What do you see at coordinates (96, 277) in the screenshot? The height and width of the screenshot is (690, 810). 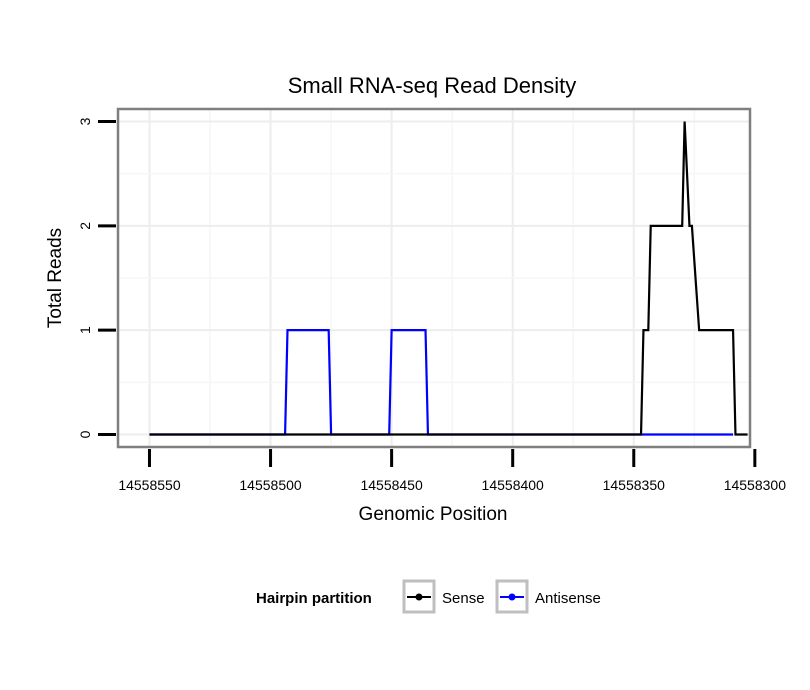 I see `y-axis: 0 1 2 3` at bounding box center [96, 277].